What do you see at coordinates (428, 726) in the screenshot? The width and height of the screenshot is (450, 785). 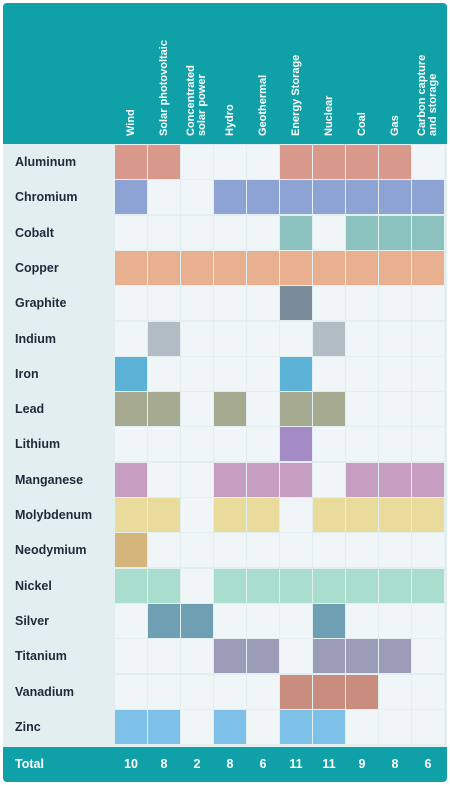 I see `cell-zinc-carbon-capture-and-storage` at bounding box center [428, 726].